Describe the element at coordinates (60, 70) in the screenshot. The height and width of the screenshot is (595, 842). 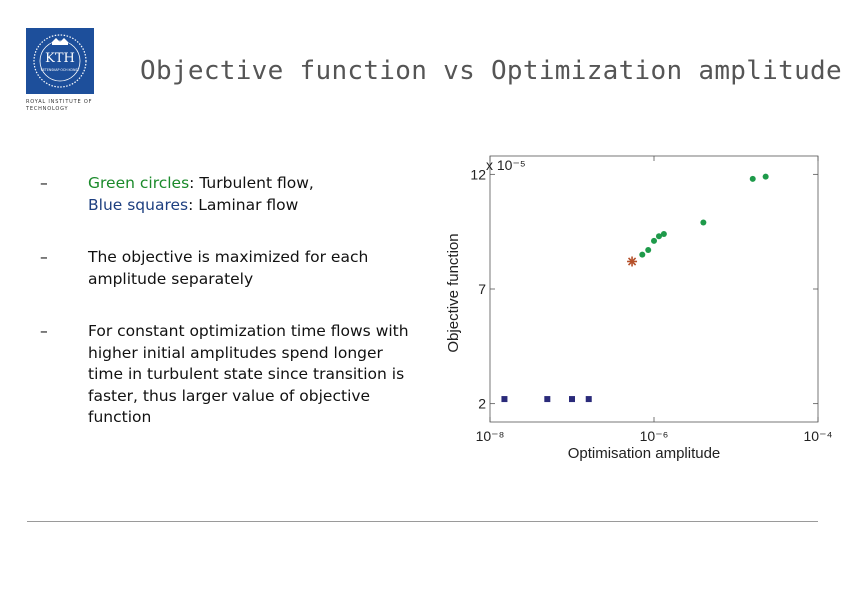
I see `logo-subtext: VETENSKAP OCH KONST` at that location.